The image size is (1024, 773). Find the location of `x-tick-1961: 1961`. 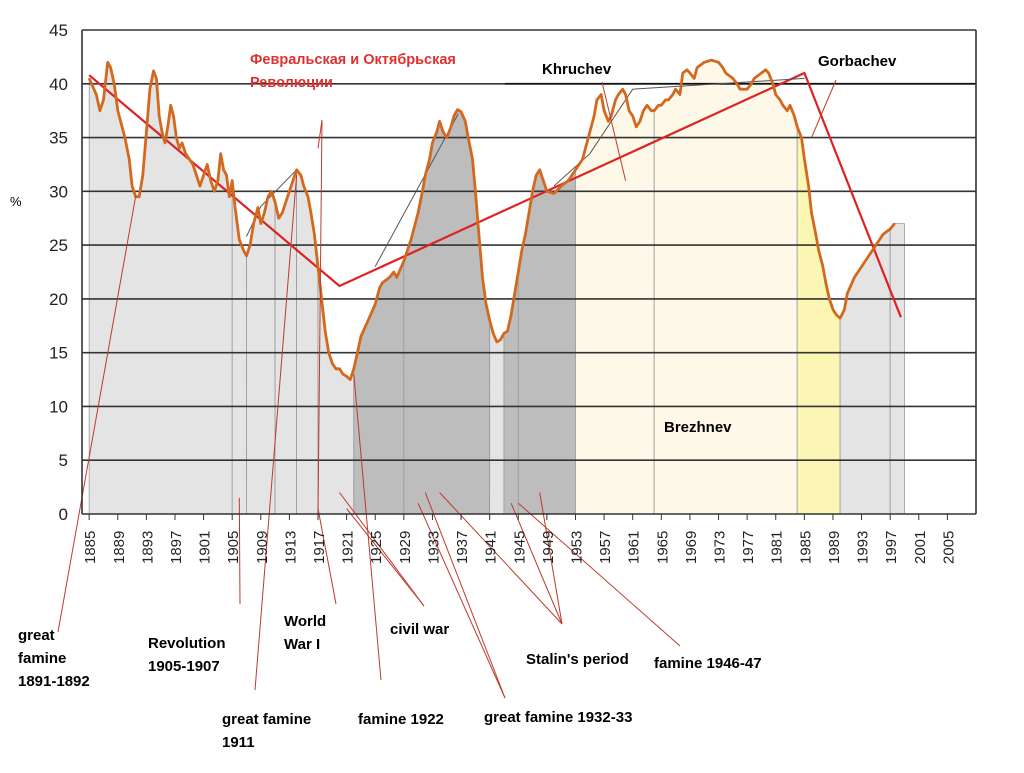

x-tick-1961: 1961 is located at coordinates (634, 547).